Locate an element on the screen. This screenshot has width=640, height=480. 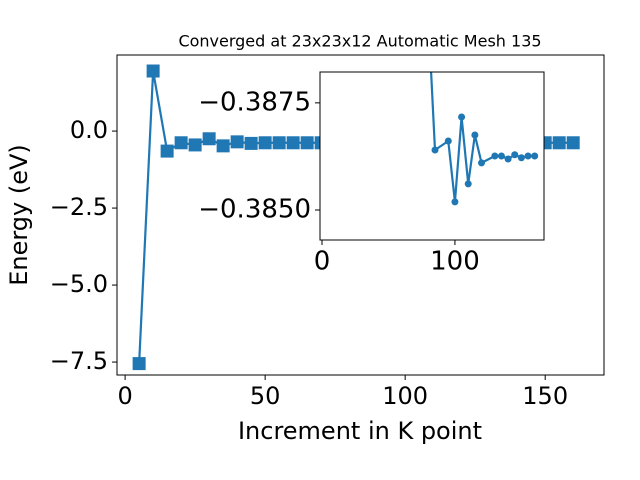
y-tick-label: 0.0 is located at coordinates (89, 130).